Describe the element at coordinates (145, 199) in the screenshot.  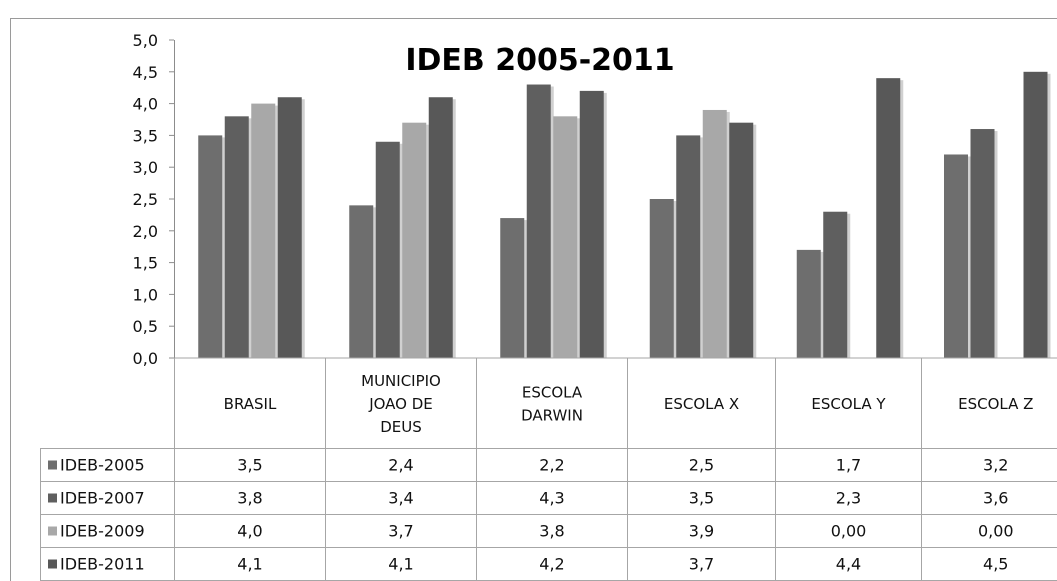
I see `y-tick-label: 2,5` at that location.